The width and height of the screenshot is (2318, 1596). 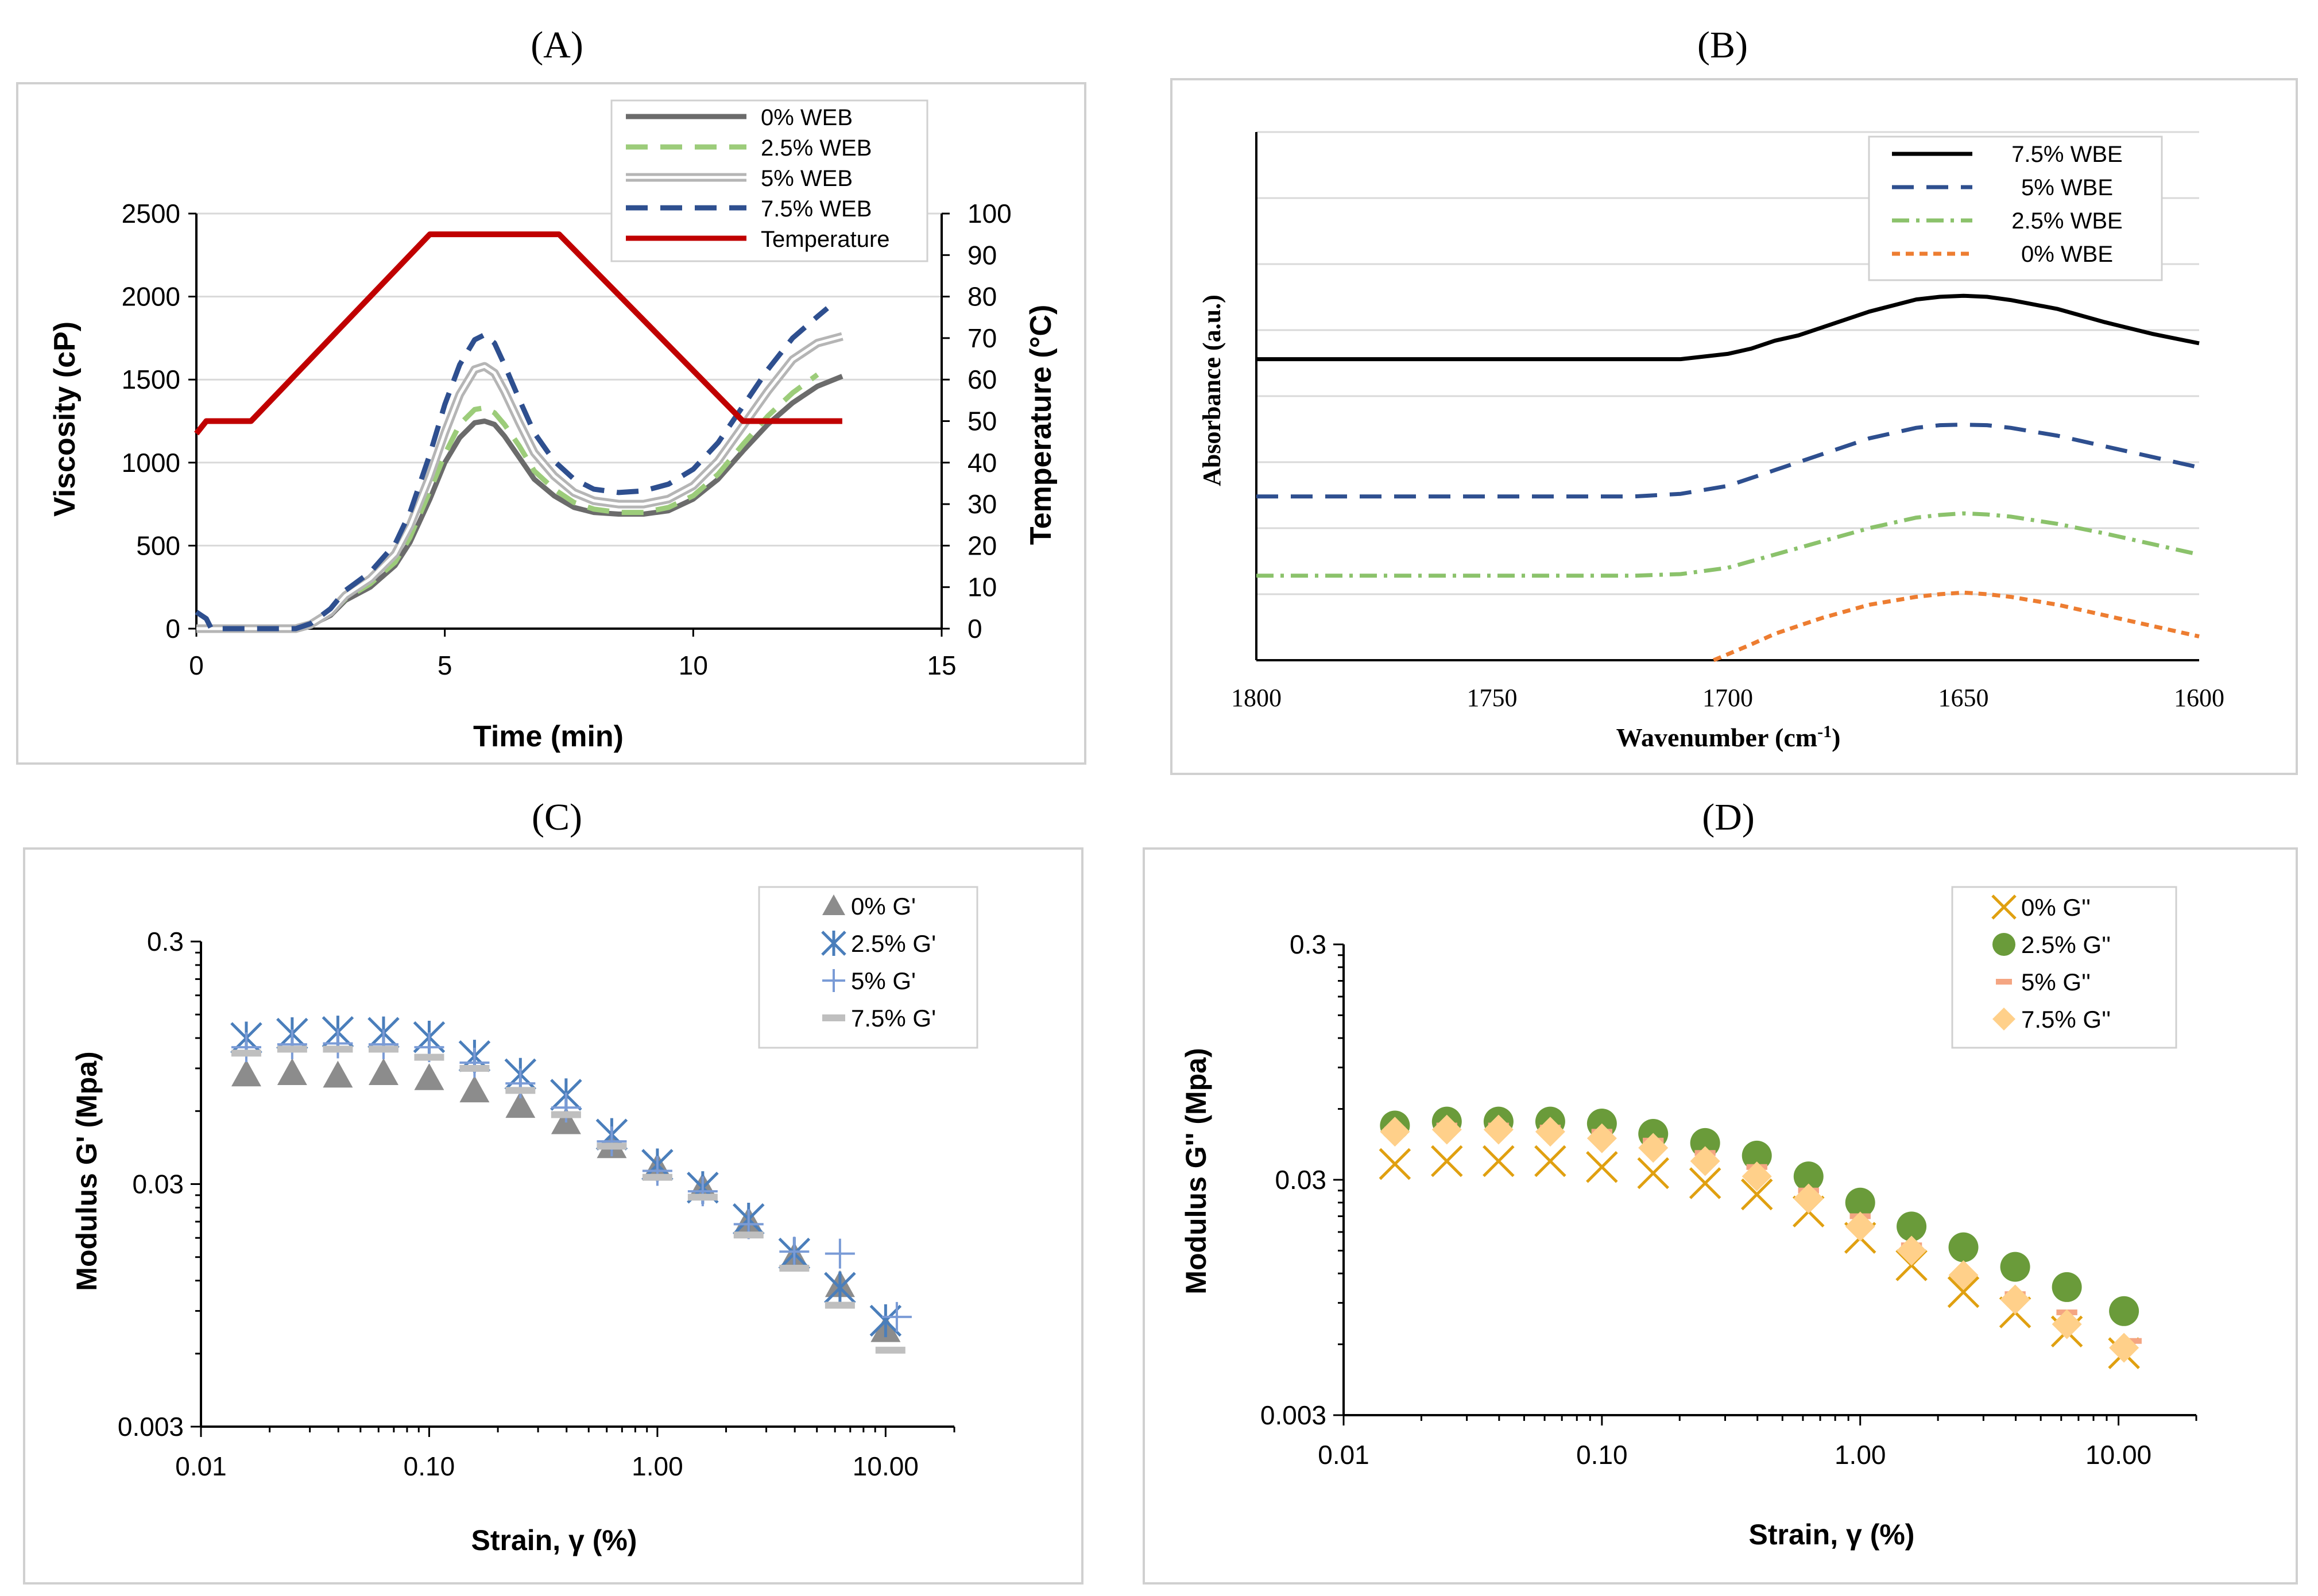 What do you see at coordinates (2066, 1019) in the screenshot?
I see `panel-d-legend-label: 7.5% G''` at bounding box center [2066, 1019].